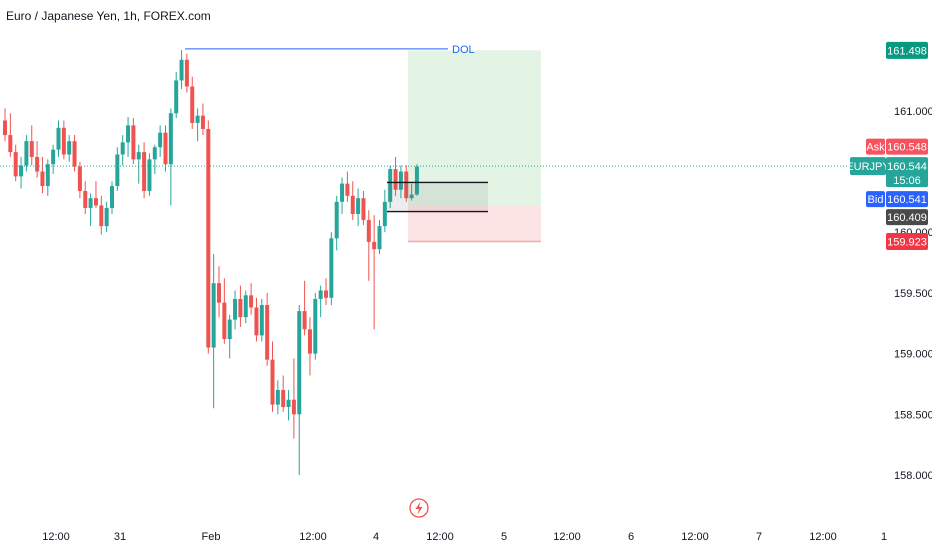  Describe the element at coordinates (419, 508) in the screenshot. I see `flash-icon` at that location.